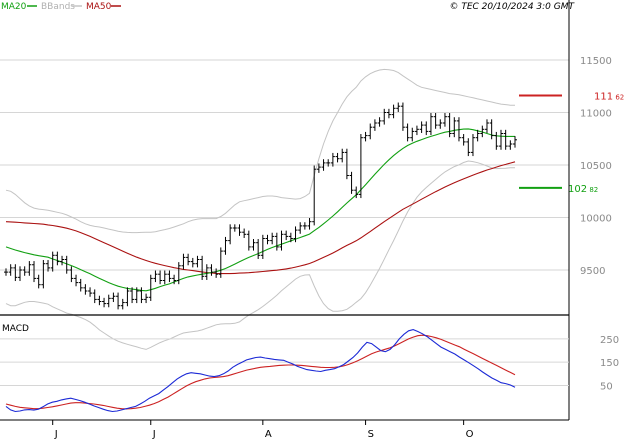 Image resolution: width=627 pixels, height=440 pixels. I want to click on level-markers: 111 62 102 82, so click(571, 143).